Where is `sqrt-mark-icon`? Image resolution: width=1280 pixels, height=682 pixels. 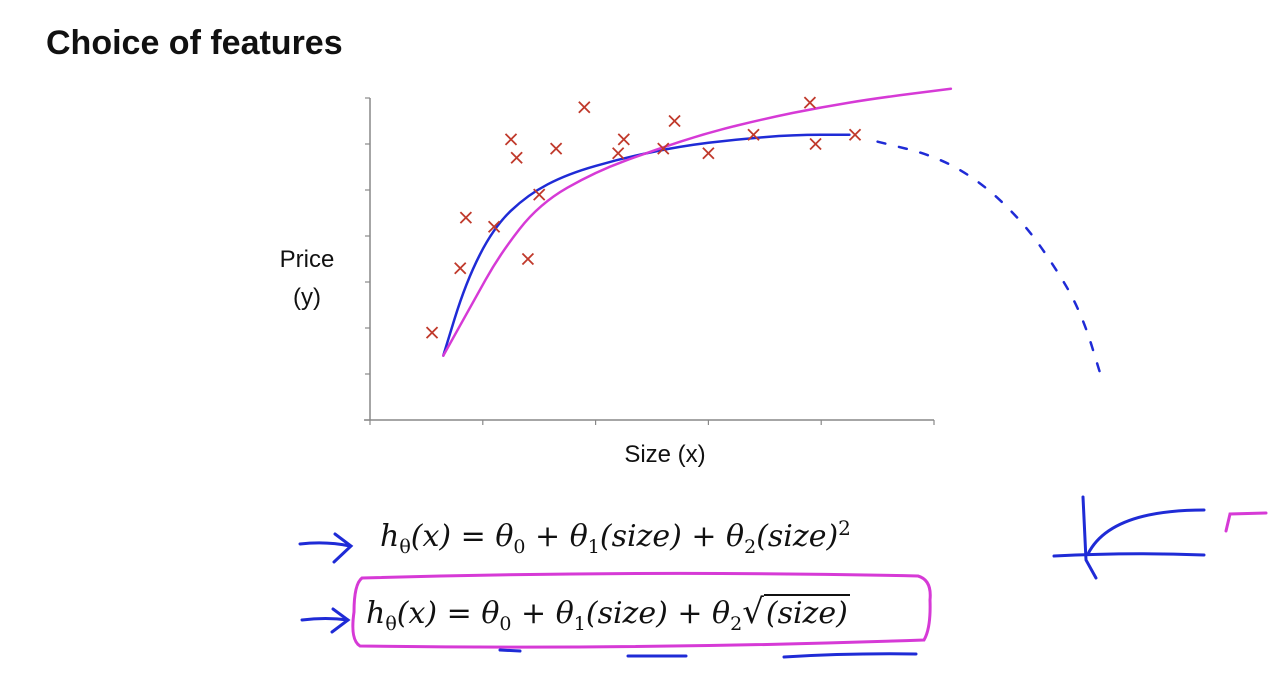 sqrt-mark-icon is located at coordinates (1246, 522).